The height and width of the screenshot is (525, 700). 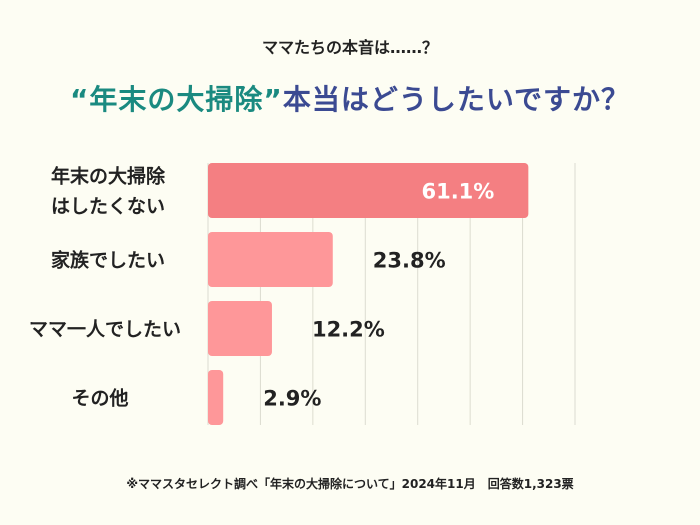 I want to click on subtitle: ママたちの本音は……？, so click(x=349, y=47).